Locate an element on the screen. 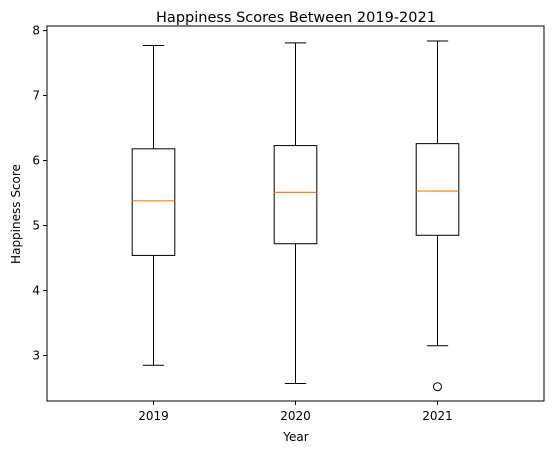  x-axis: 2019 2020 2021 is located at coordinates (295, 412).